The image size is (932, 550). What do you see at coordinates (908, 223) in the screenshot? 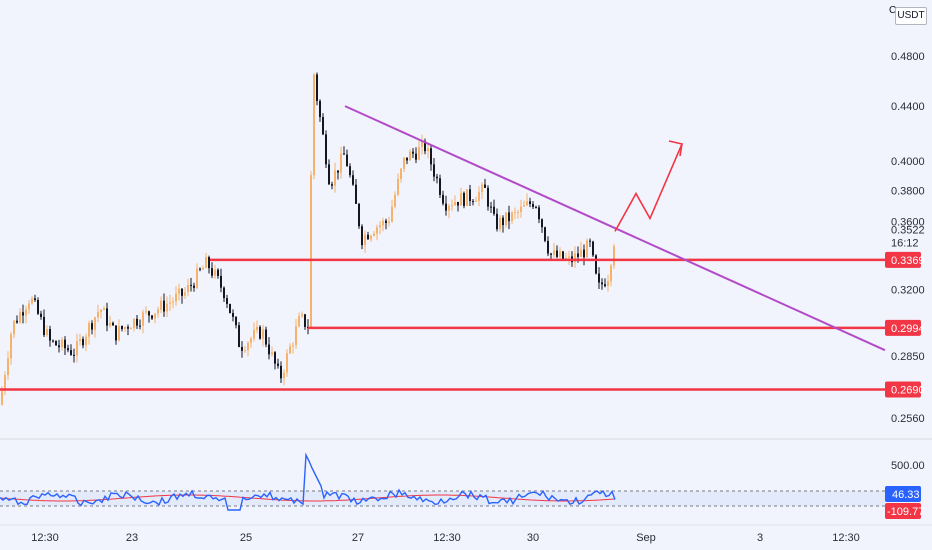
I see `price-tick-label: 0.3600` at bounding box center [908, 223].